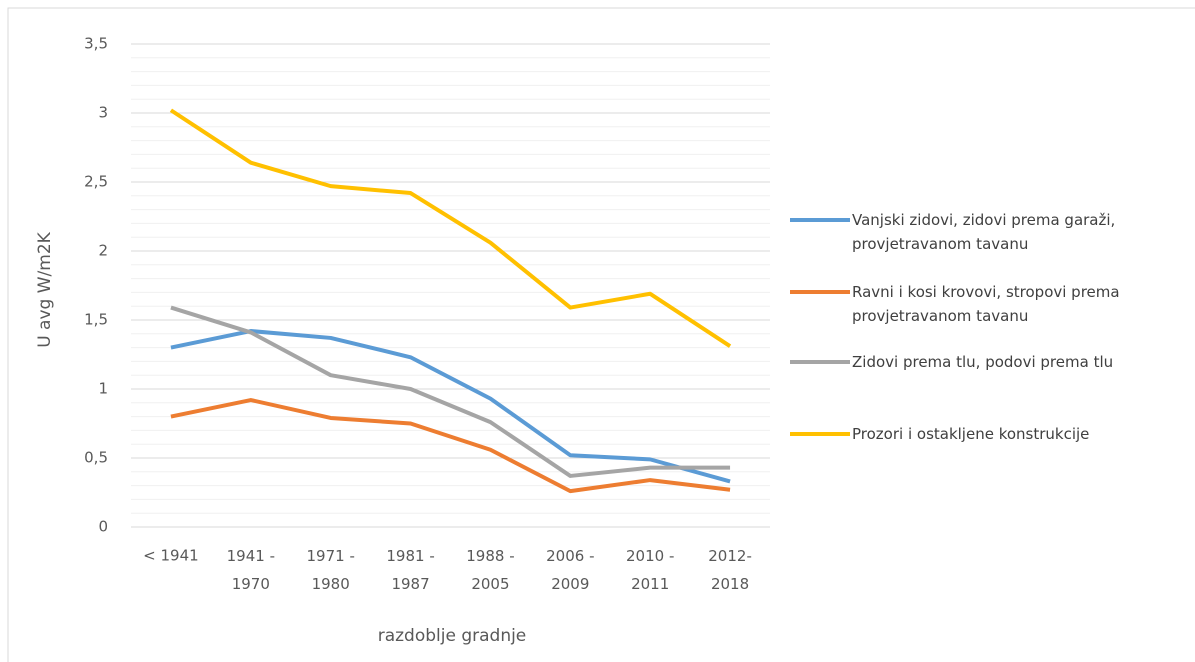  What do you see at coordinates (103, 251) in the screenshot?
I see `y-tick-label: 2` at bounding box center [103, 251].